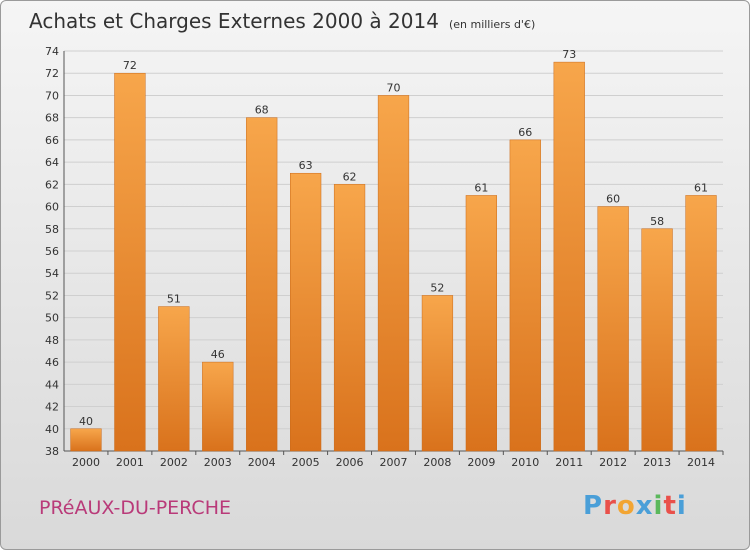 The image size is (750, 550). I want to click on value-label-2005: 63, so click(306, 165).